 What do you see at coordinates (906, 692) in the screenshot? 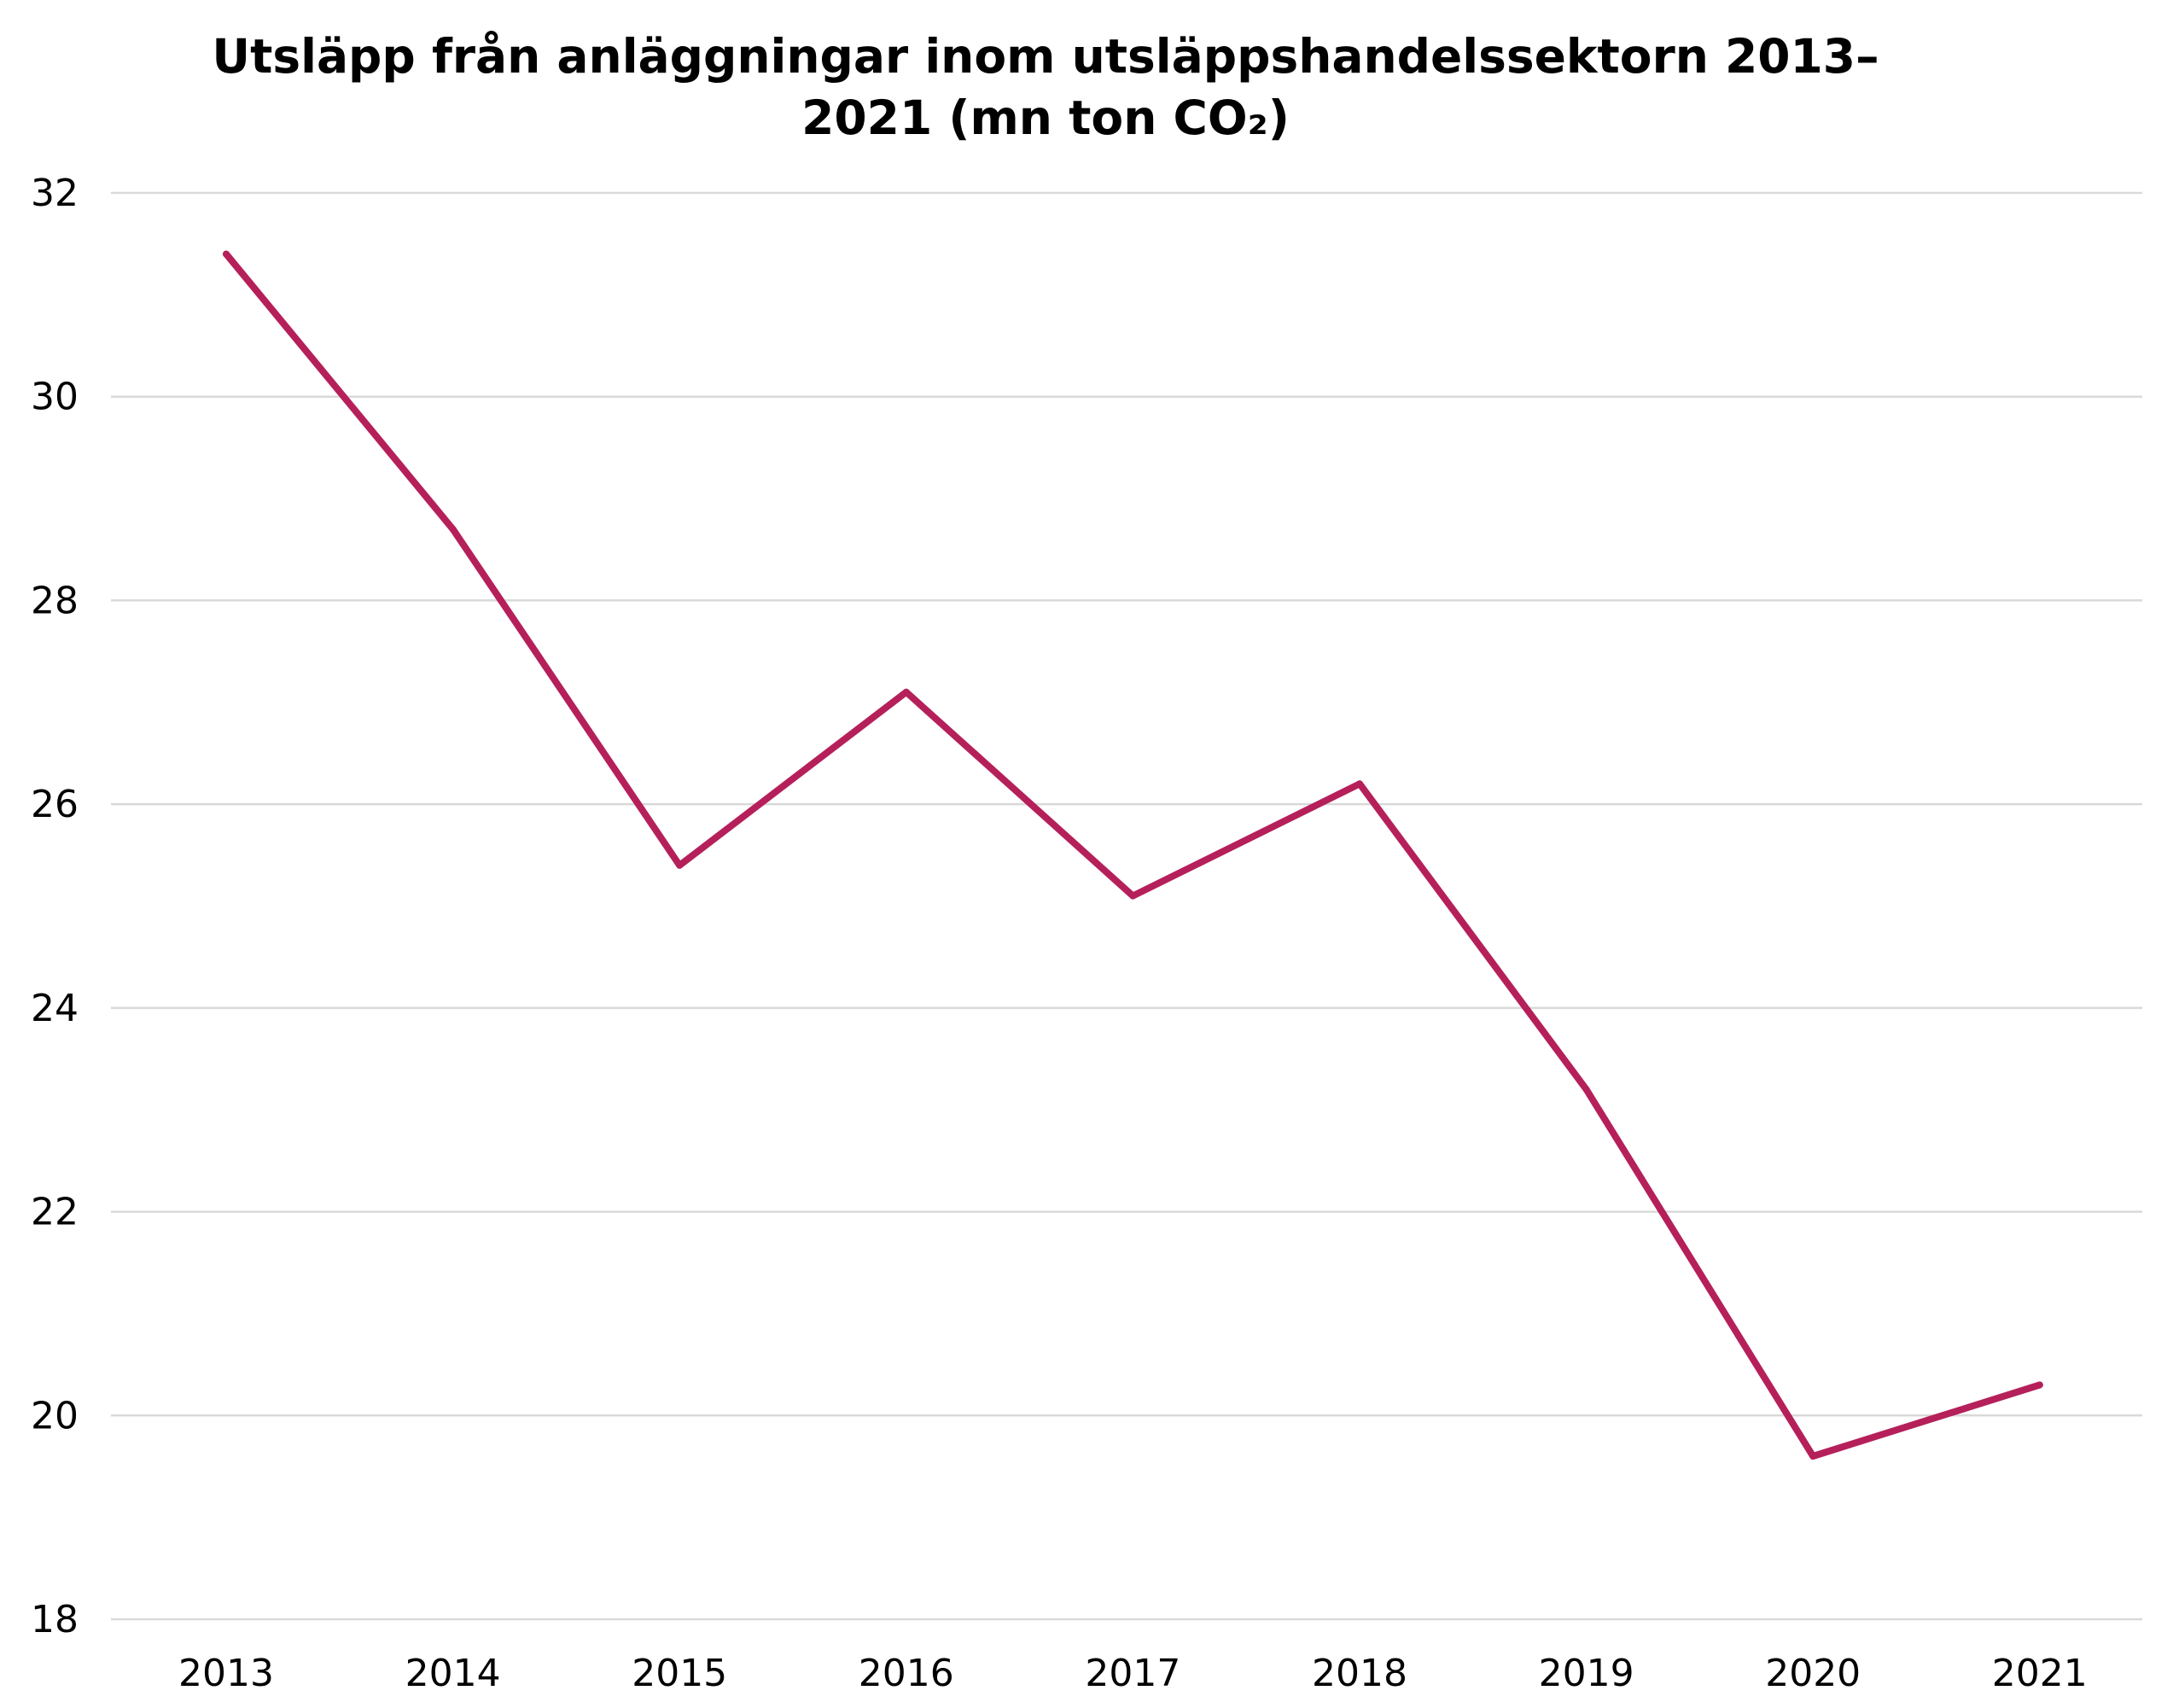
I see `data-point-2016` at bounding box center [906, 692].